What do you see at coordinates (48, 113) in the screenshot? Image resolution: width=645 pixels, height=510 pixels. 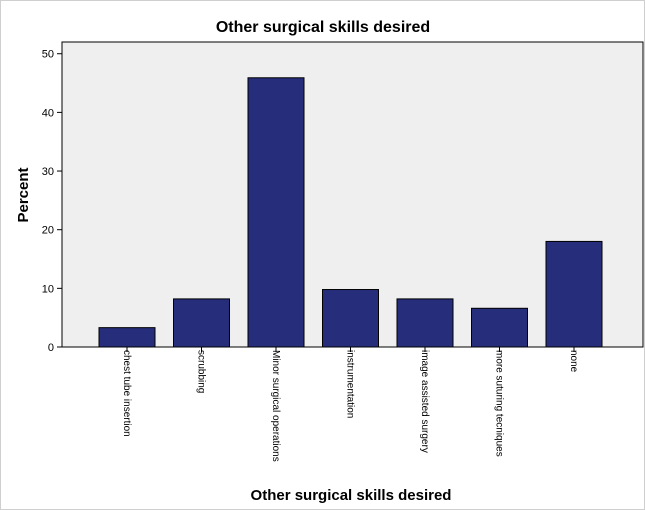 I see `y-tick-label: 40` at bounding box center [48, 113].